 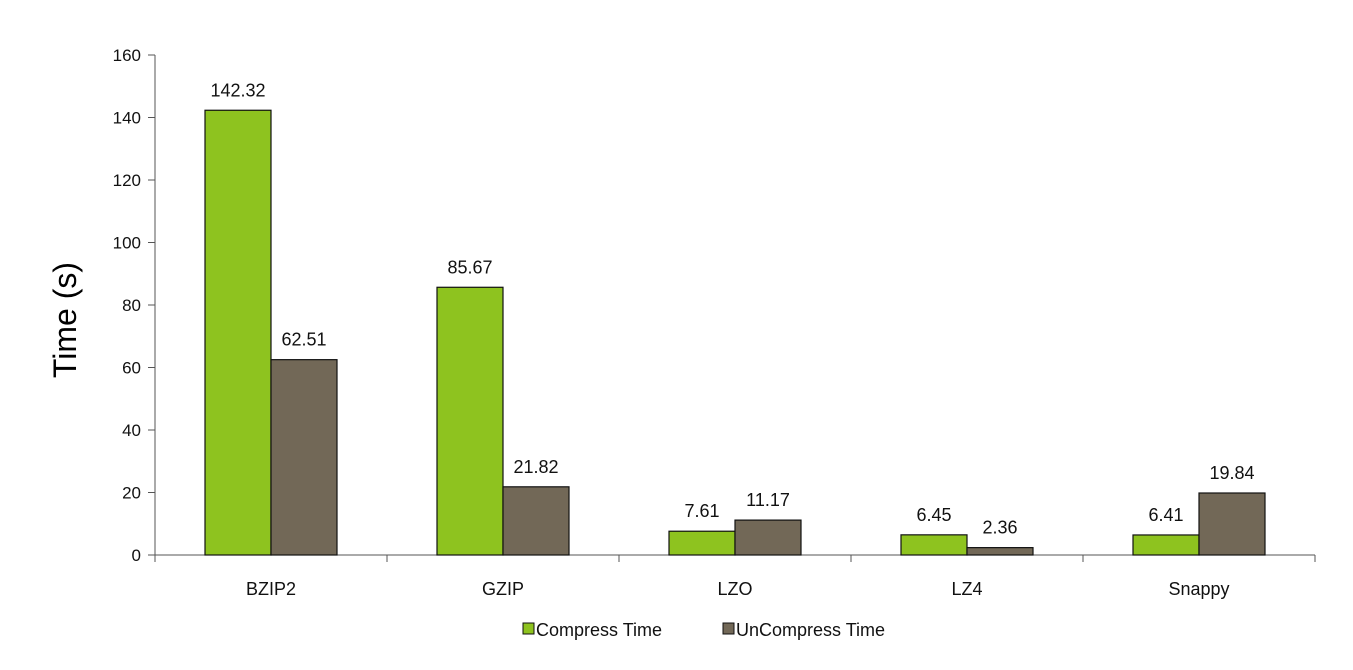 I want to click on x-category-label: LZ4, so click(x=966, y=589).